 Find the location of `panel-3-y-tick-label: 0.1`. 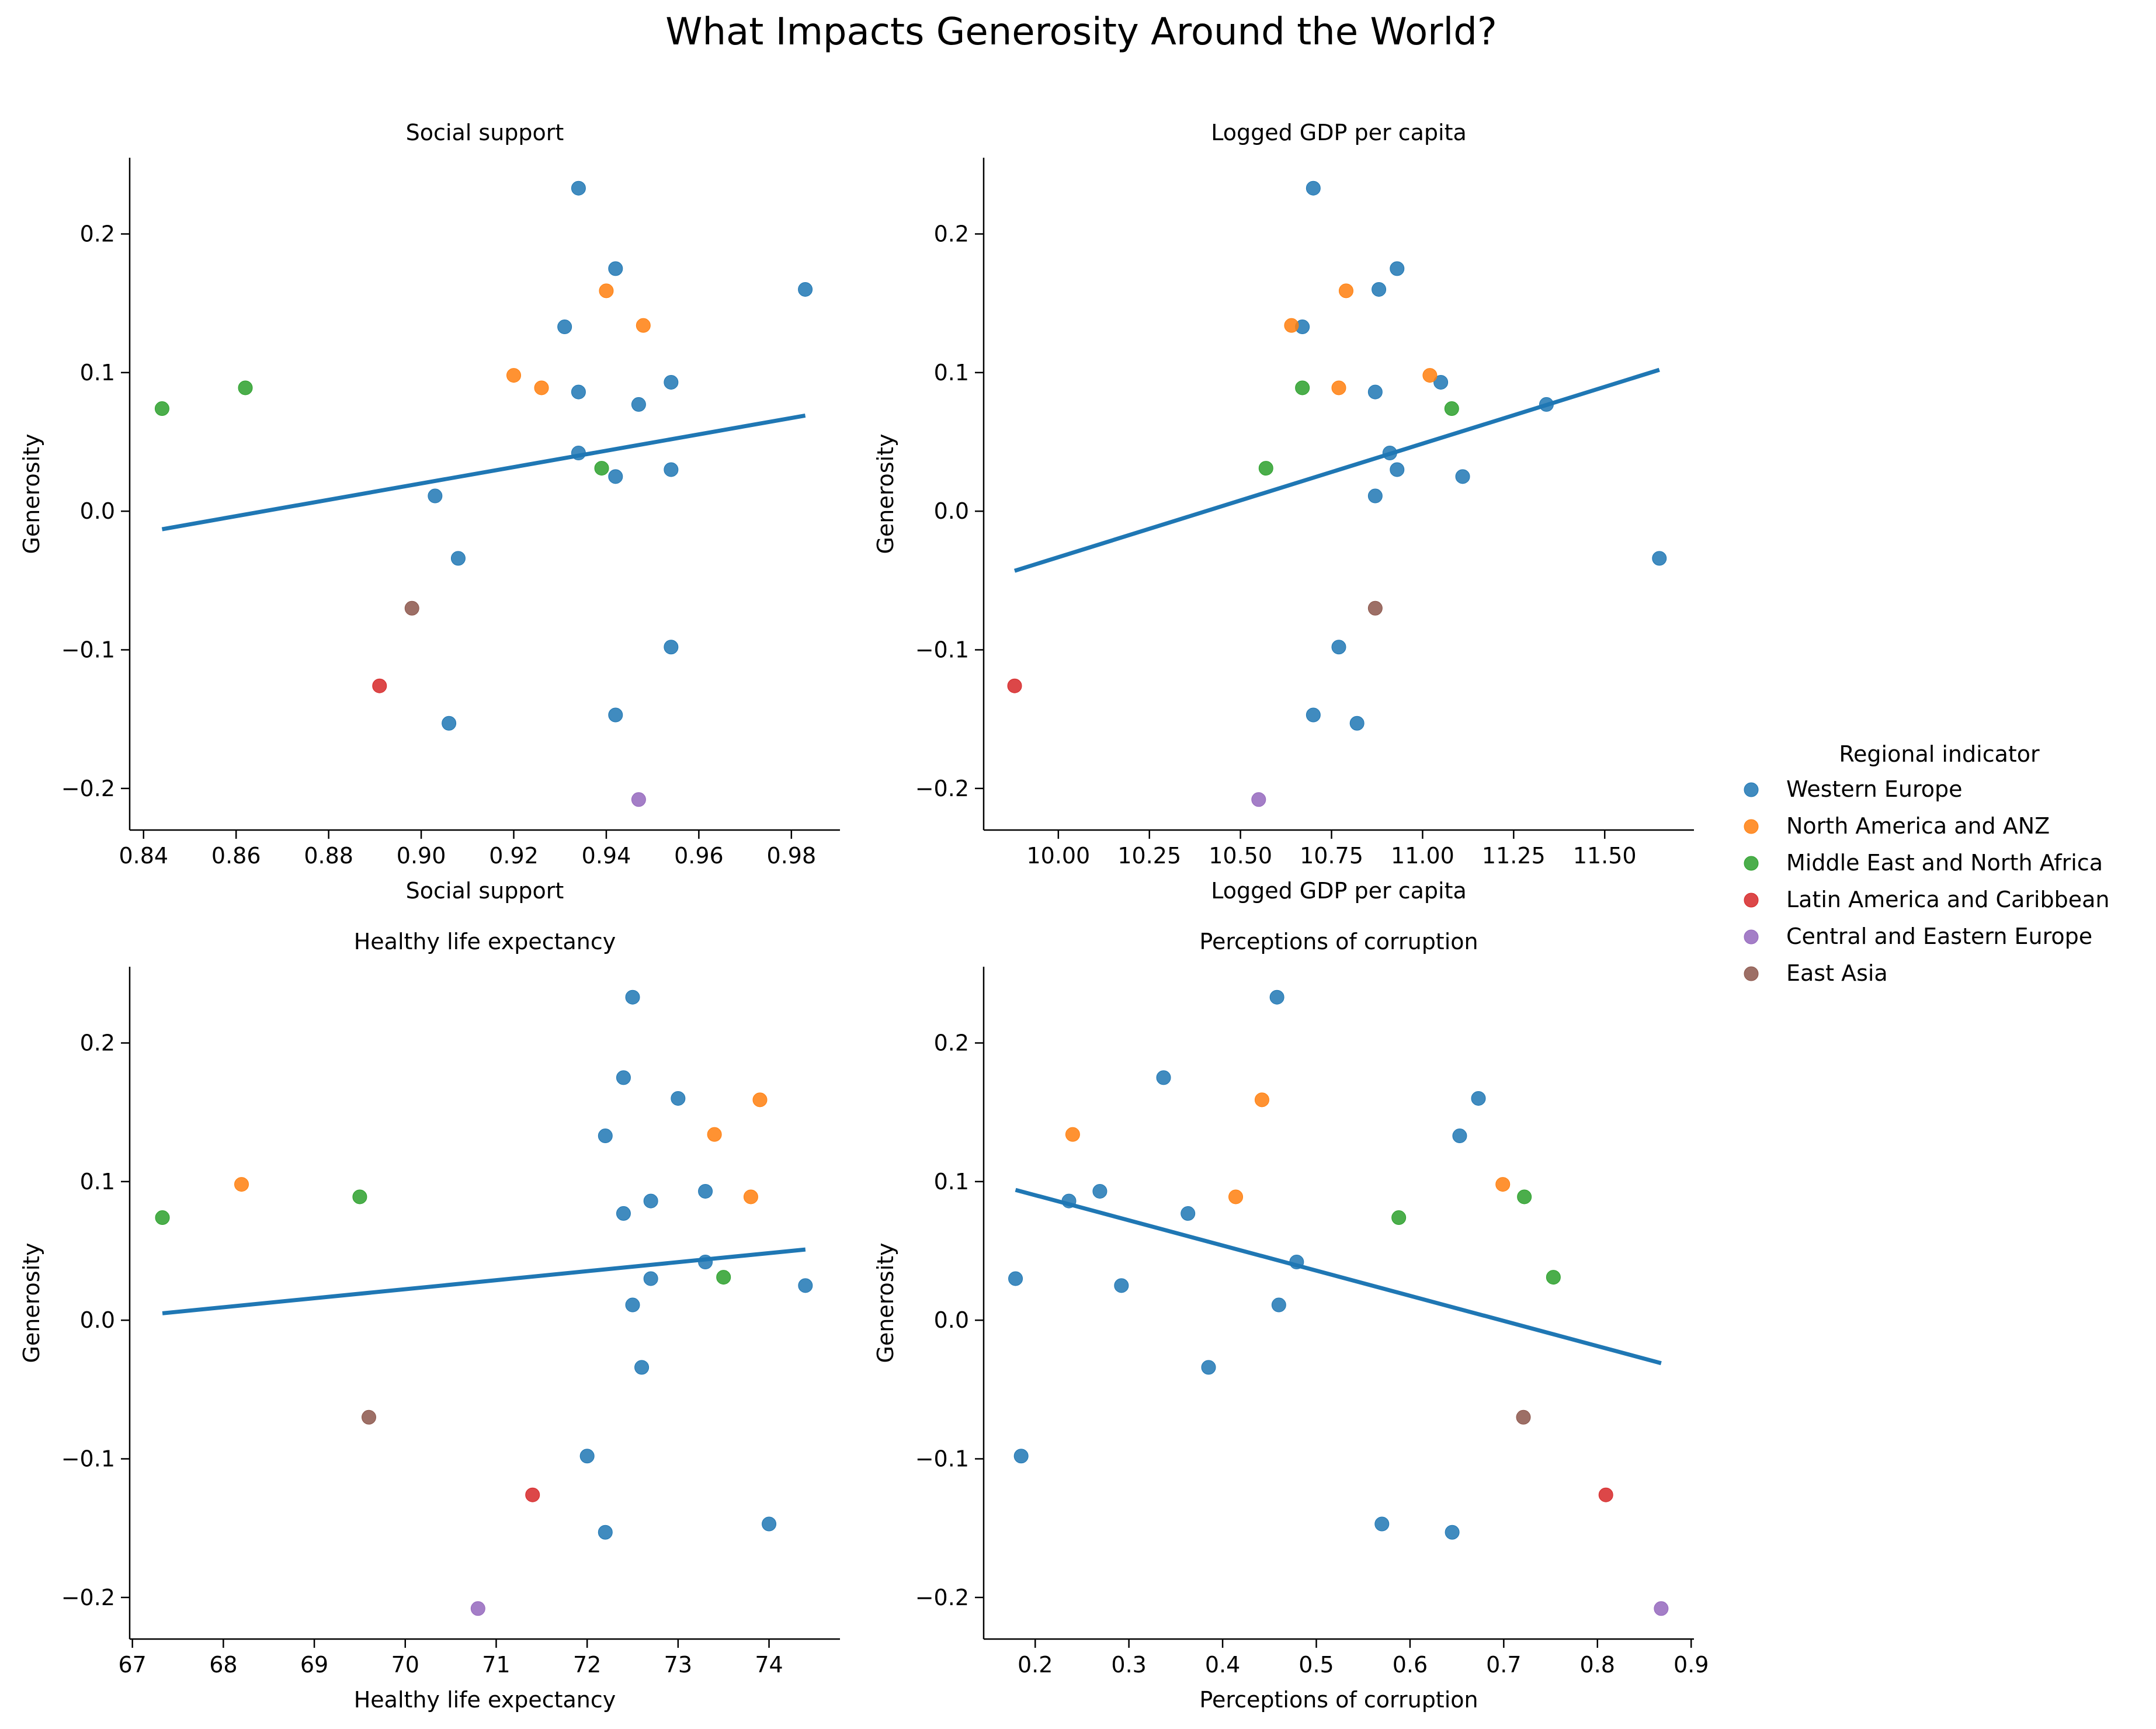

panel-3-y-tick-label: 0.1 is located at coordinates (97, 1182).